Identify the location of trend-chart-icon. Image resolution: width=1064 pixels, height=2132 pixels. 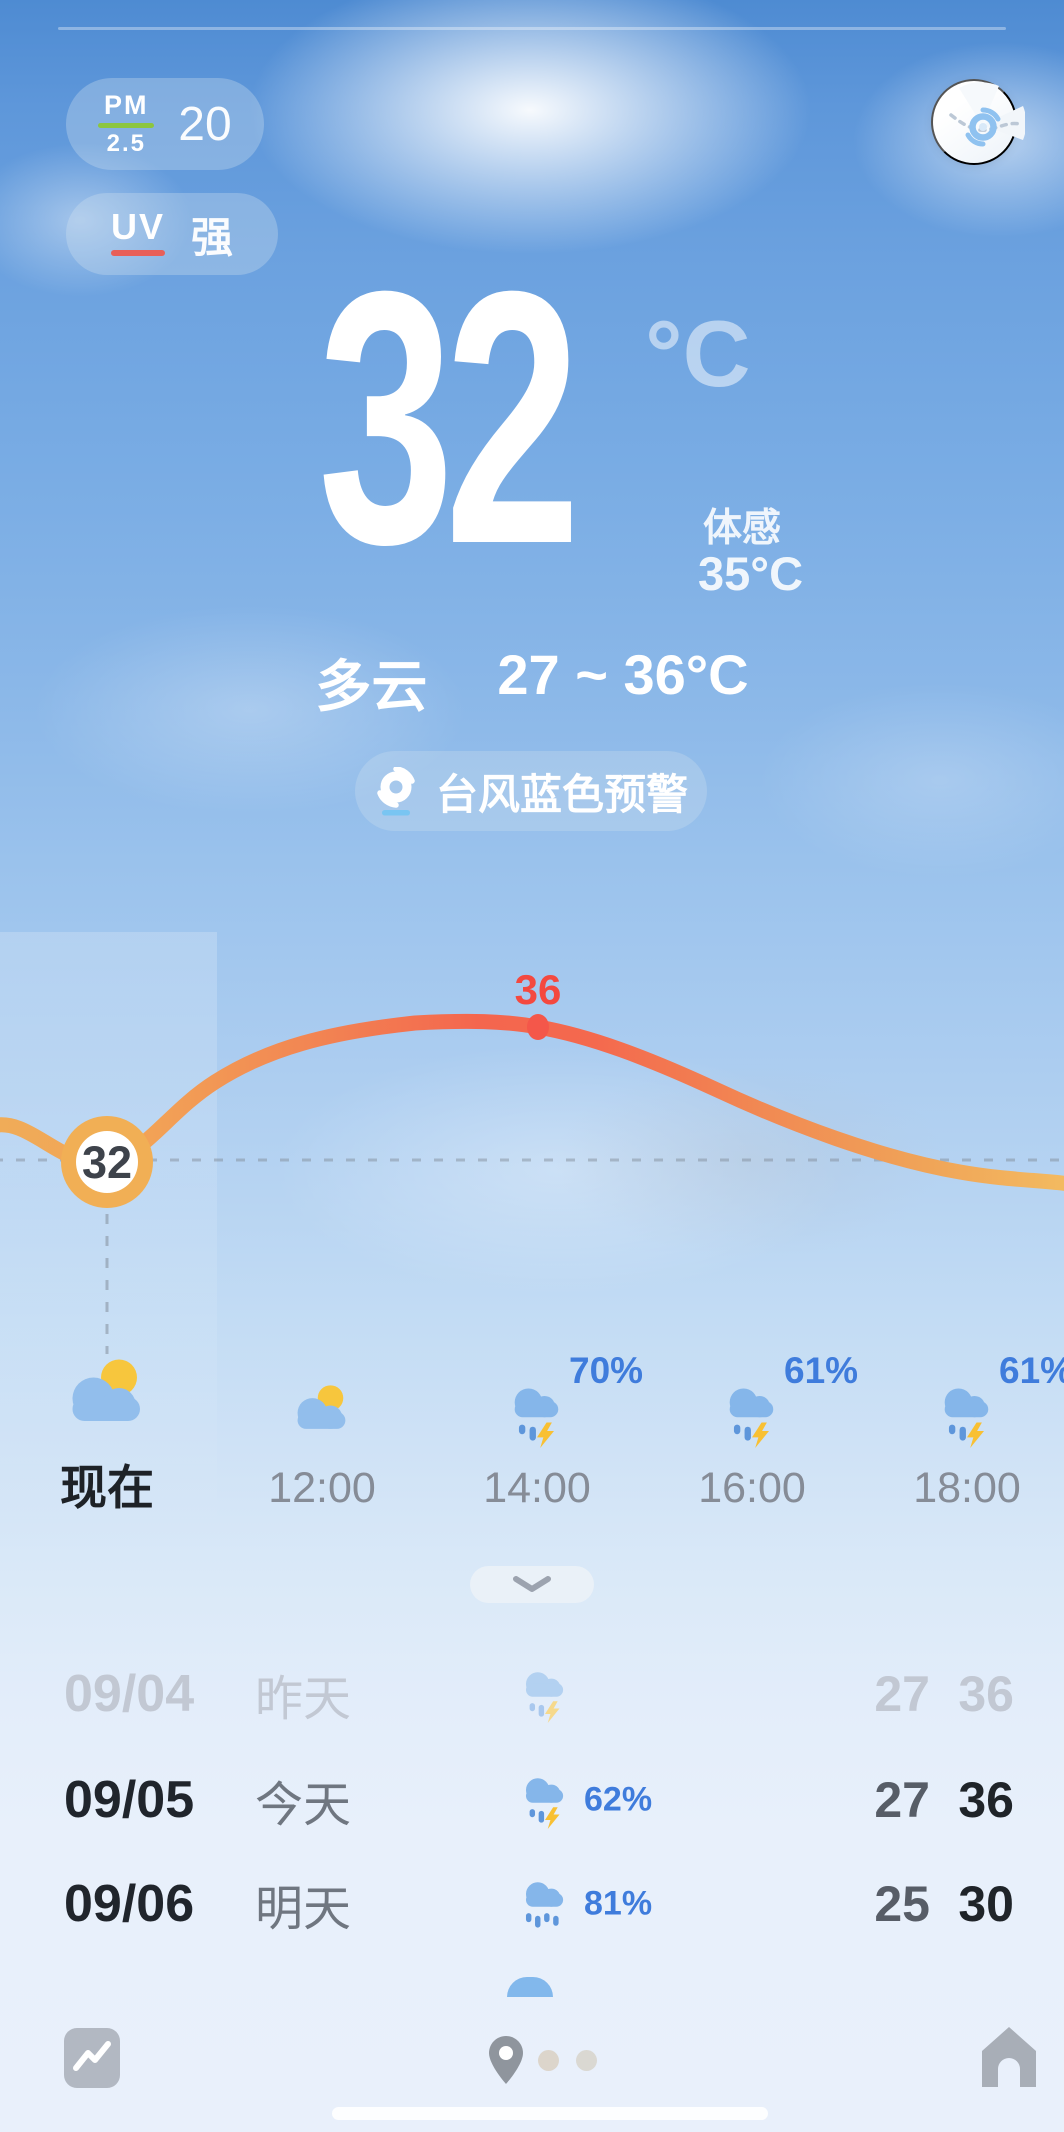
(92, 2058).